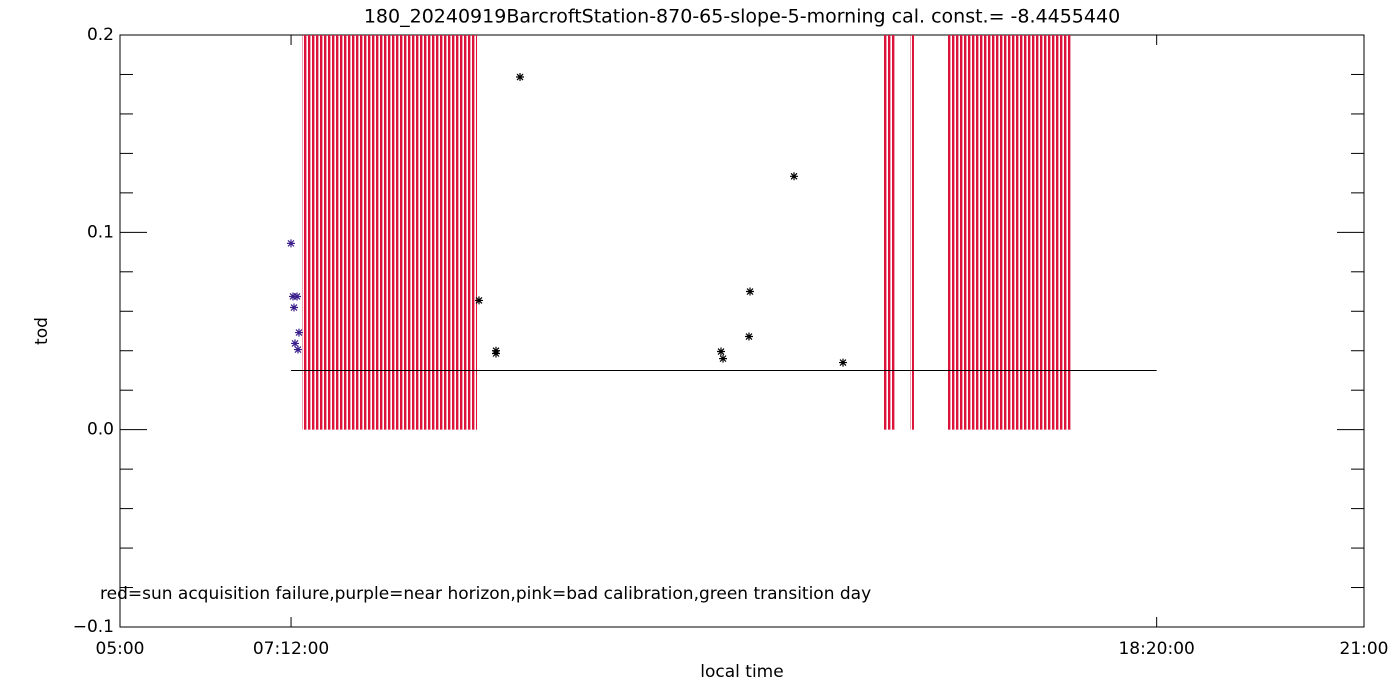 This screenshot has height=700, width=1400. I want to click on y-tick-label: 0.0, so click(100, 430).